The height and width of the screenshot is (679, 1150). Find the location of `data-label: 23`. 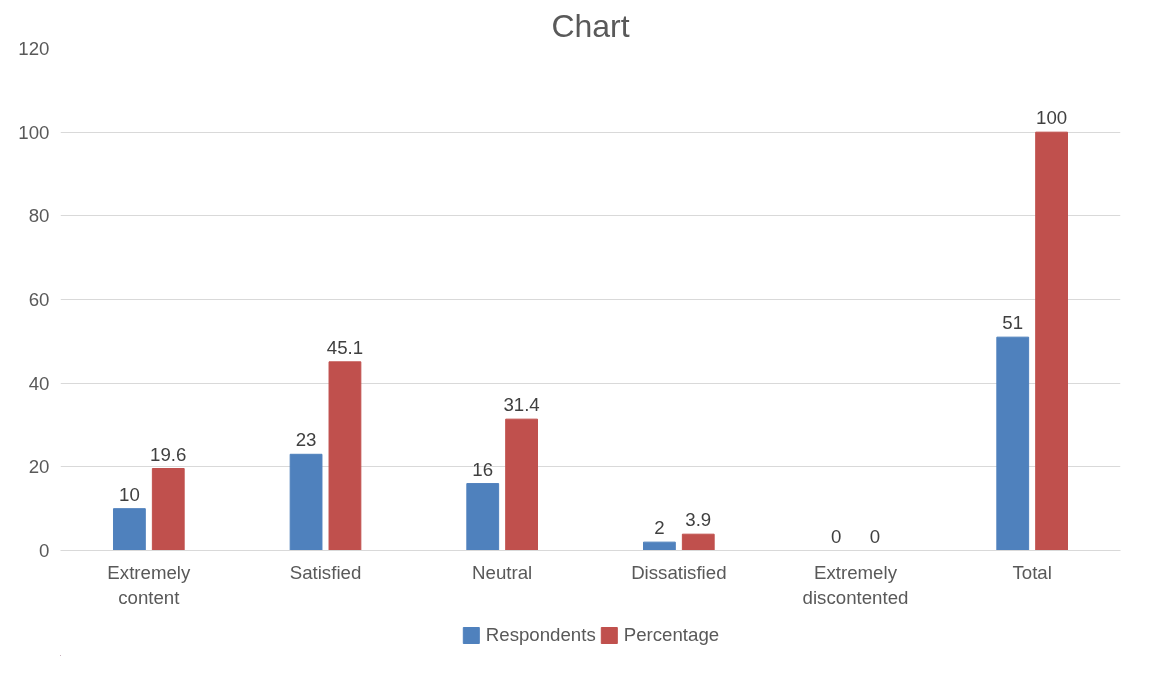

data-label: 23 is located at coordinates (306, 440).